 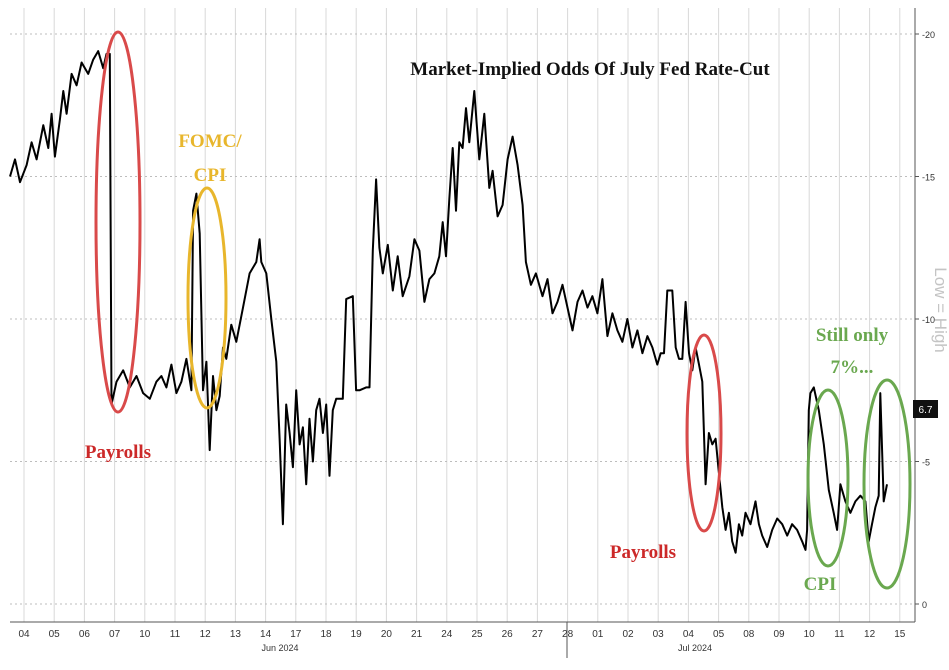 What do you see at coordinates (387, 634) in the screenshot?
I see `x-tick-label: 20` at bounding box center [387, 634].